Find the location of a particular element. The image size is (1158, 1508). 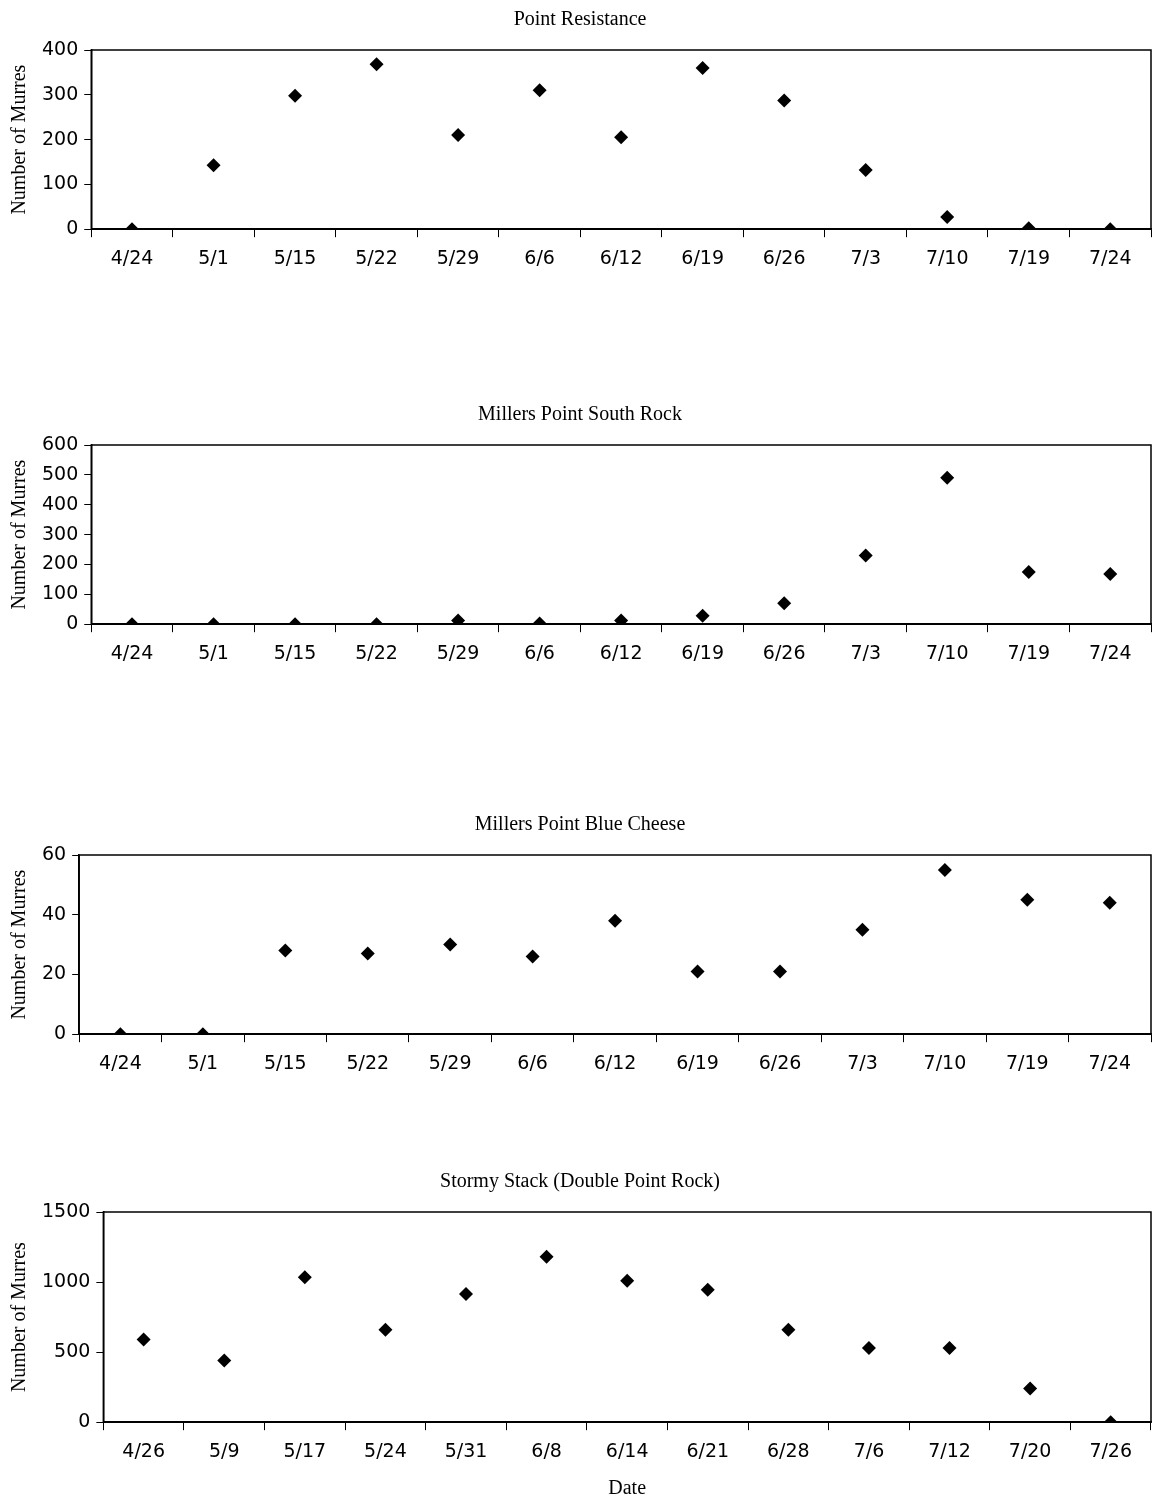

x-tick-label: 5/9 is located at coordinates (224, 1449).